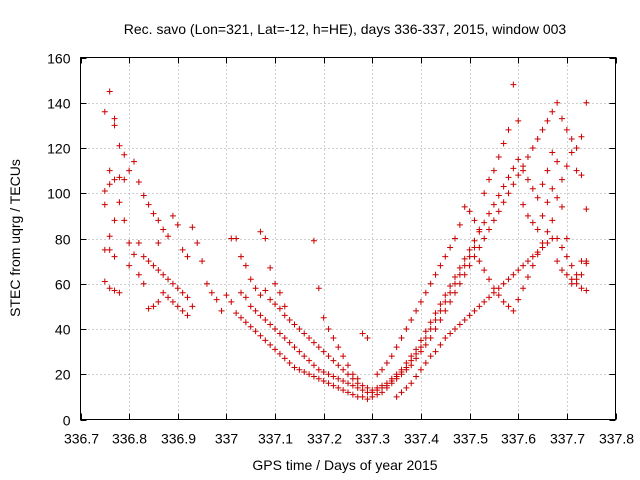  What do you see at coordinates (63, 285) in the screenshot?
I see `y-tick-label: 60` at bounding box center [63, 285].